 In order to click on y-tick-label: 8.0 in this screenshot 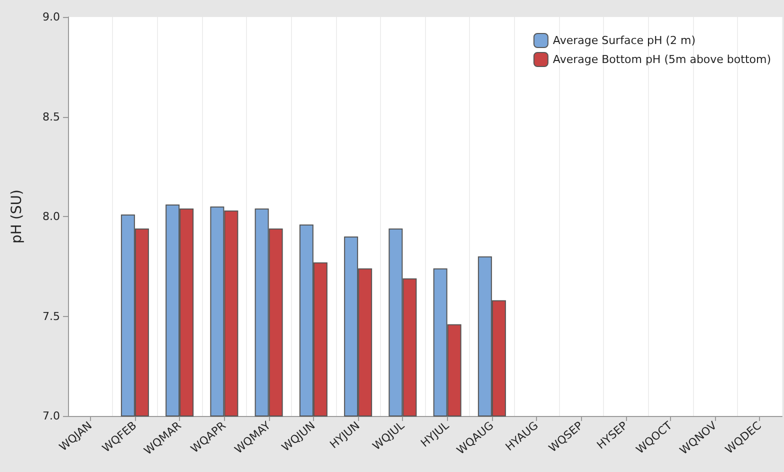, I will do `click(51, 216)`.